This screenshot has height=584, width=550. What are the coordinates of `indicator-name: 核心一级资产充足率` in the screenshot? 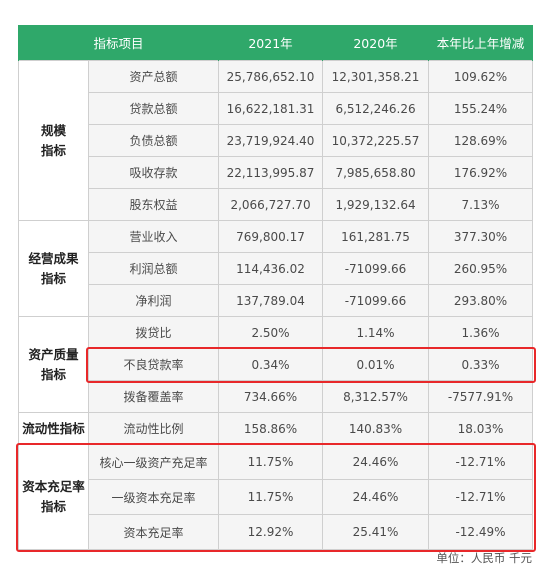 It's located at (153, 462).